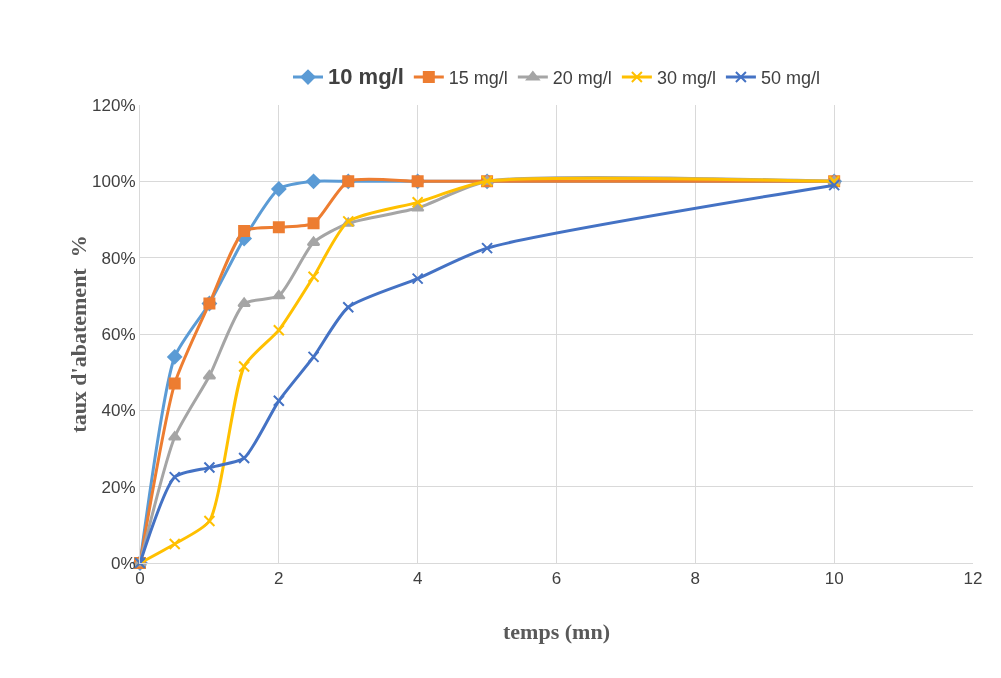 The height and width of the screenshot is (678, 1001). Describe the element at coordinates (834, 579) in the screenshot. I see `x-tick-label: 10` at that location.